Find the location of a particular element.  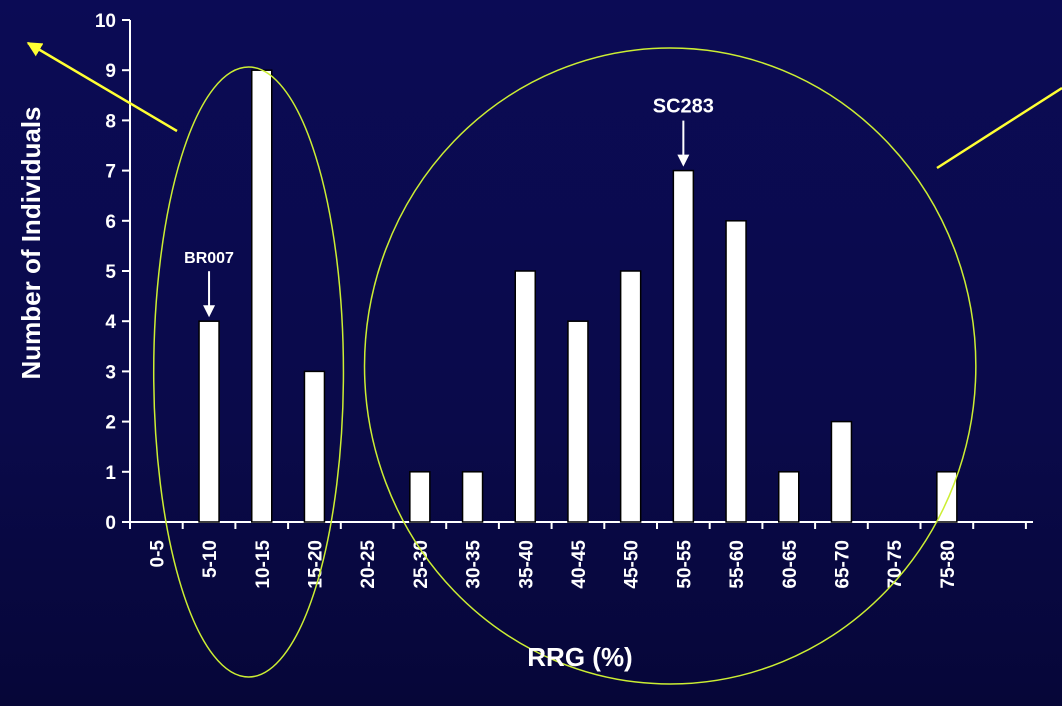

x-tick-label: 25-30 is located at coordinates (421, 564).